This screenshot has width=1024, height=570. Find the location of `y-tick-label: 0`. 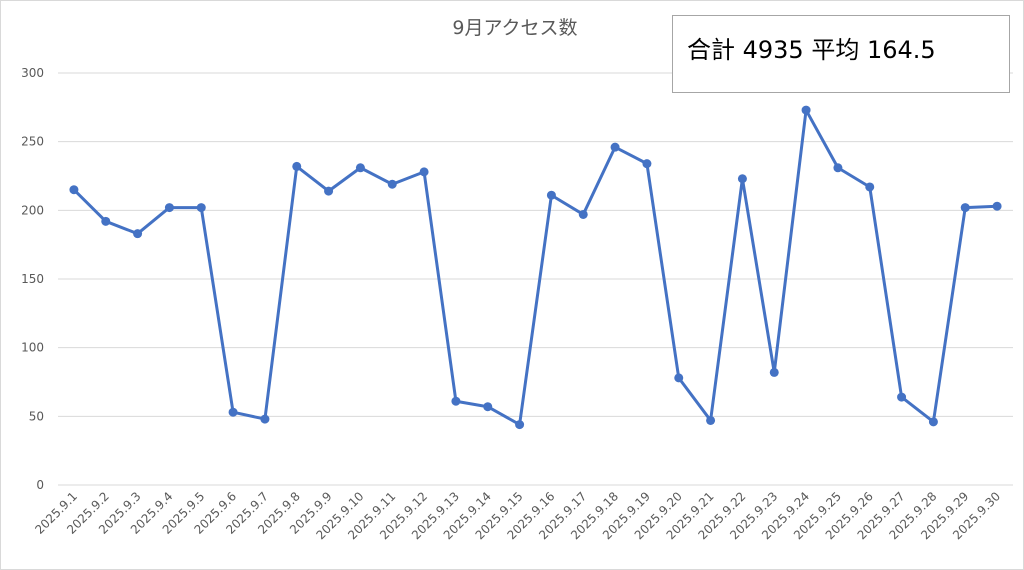

y-tick-label: 0 is located at coordinates (40, 485).